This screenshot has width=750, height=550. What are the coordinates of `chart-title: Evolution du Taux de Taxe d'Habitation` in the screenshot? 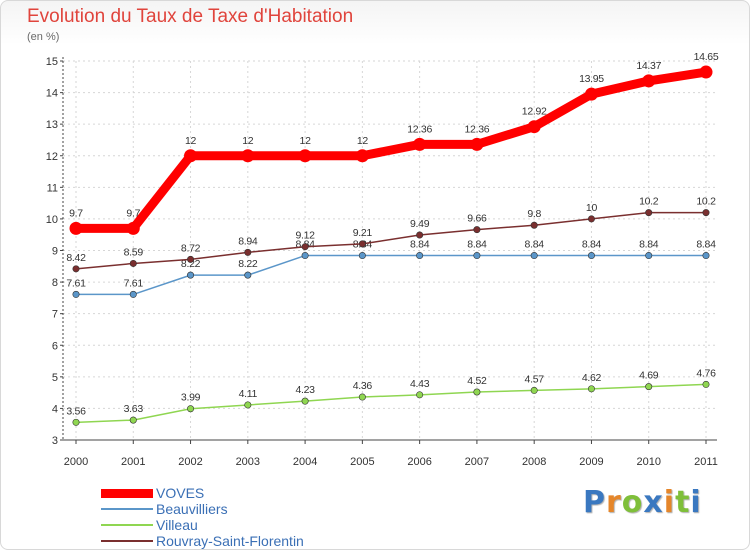 It's located at (190, 16).